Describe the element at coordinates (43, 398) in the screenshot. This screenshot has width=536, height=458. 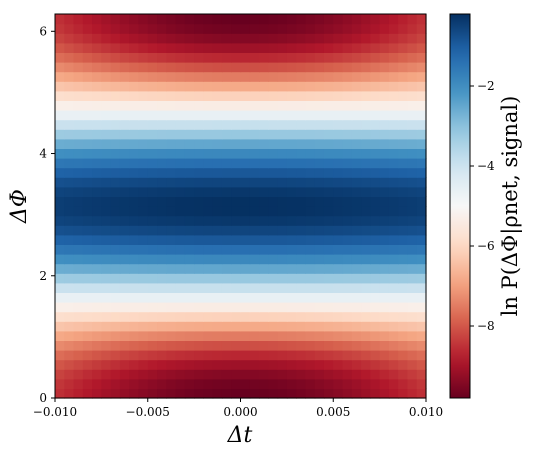
I see `y-tick-label: 0` at that location.